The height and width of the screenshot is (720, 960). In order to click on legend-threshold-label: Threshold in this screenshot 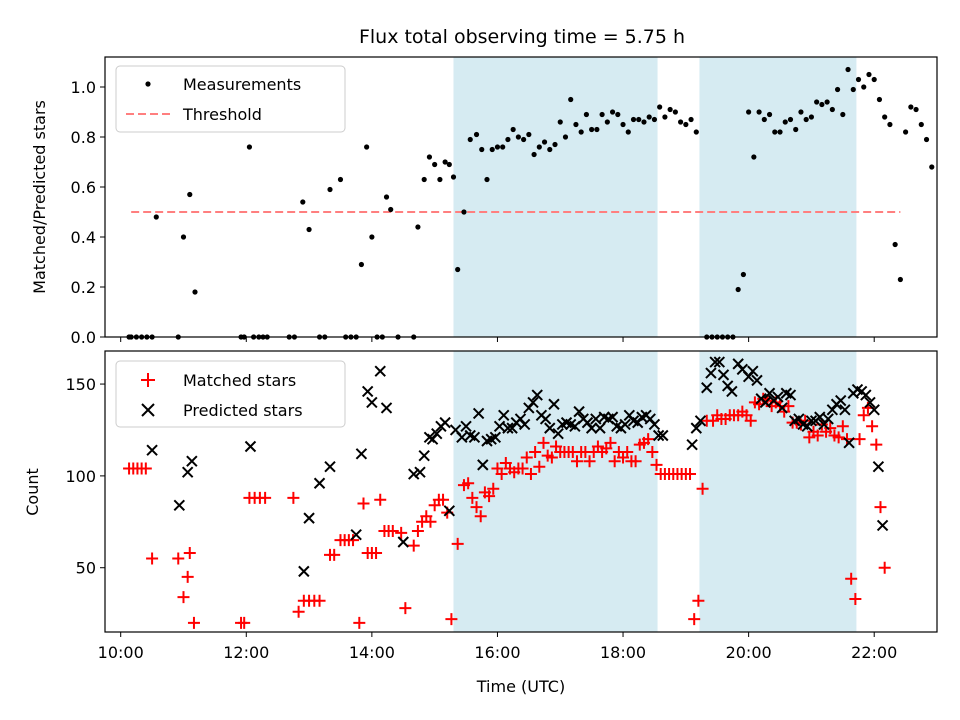, I will do `click(222, 114)`.